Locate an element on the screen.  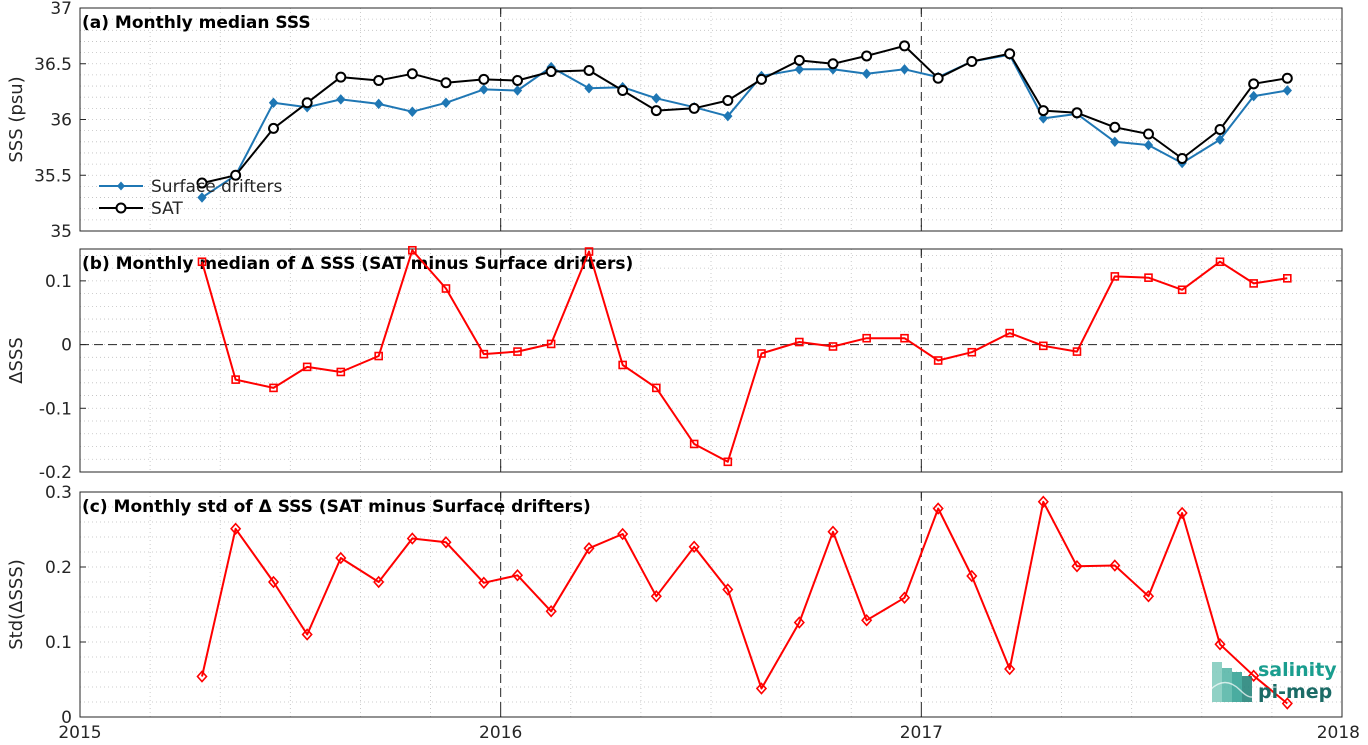
y-tick-label: 37 is located at coordinates (61, 9).